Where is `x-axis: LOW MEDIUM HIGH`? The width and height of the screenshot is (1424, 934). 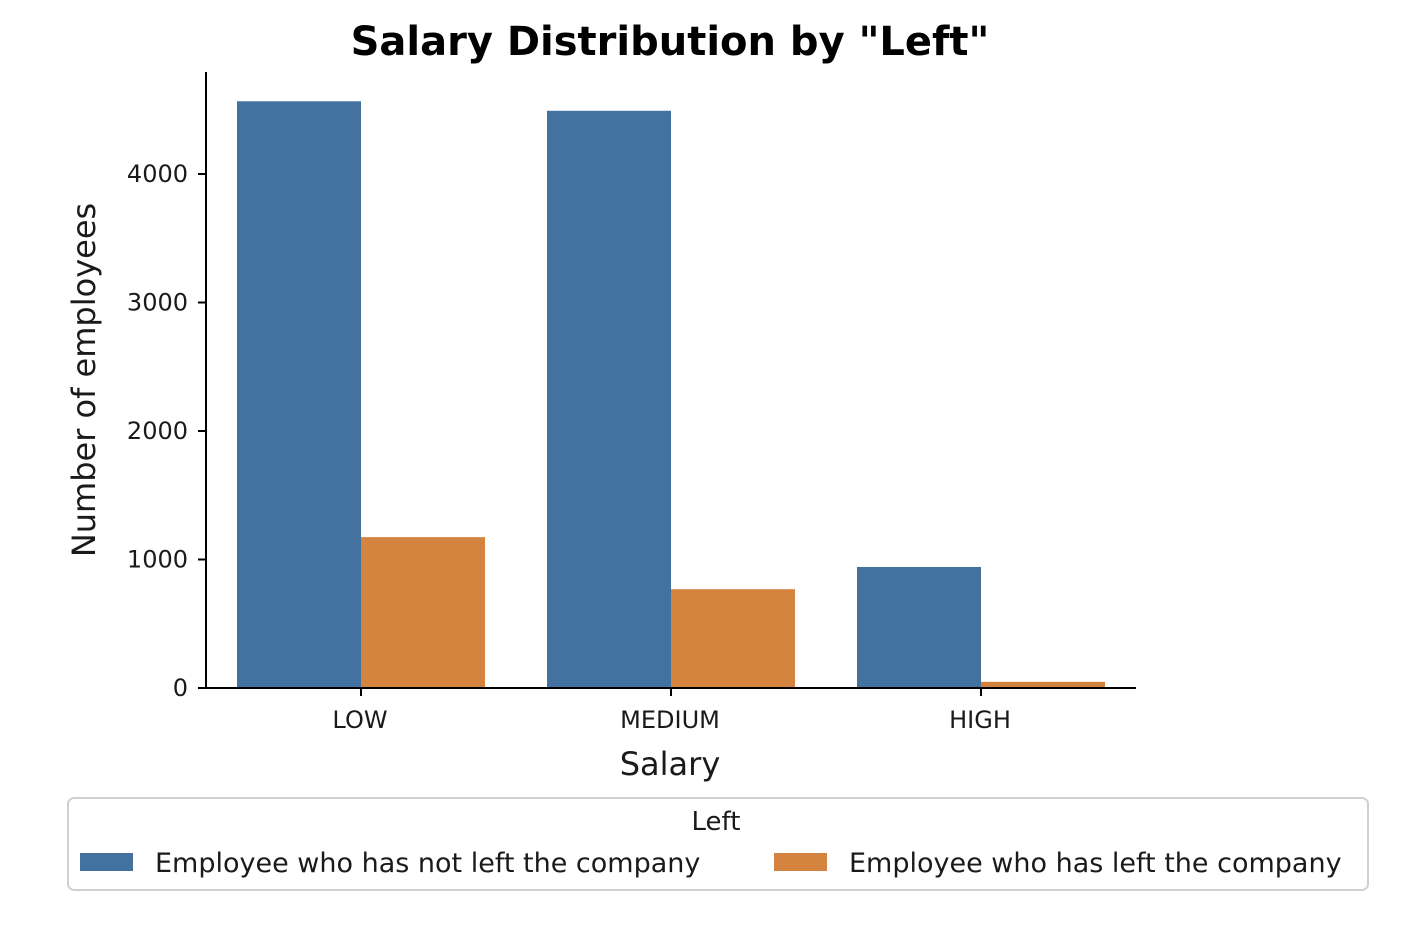
x-axis: LOW MEDIUM HIGH is located at coordinates (671, 710).